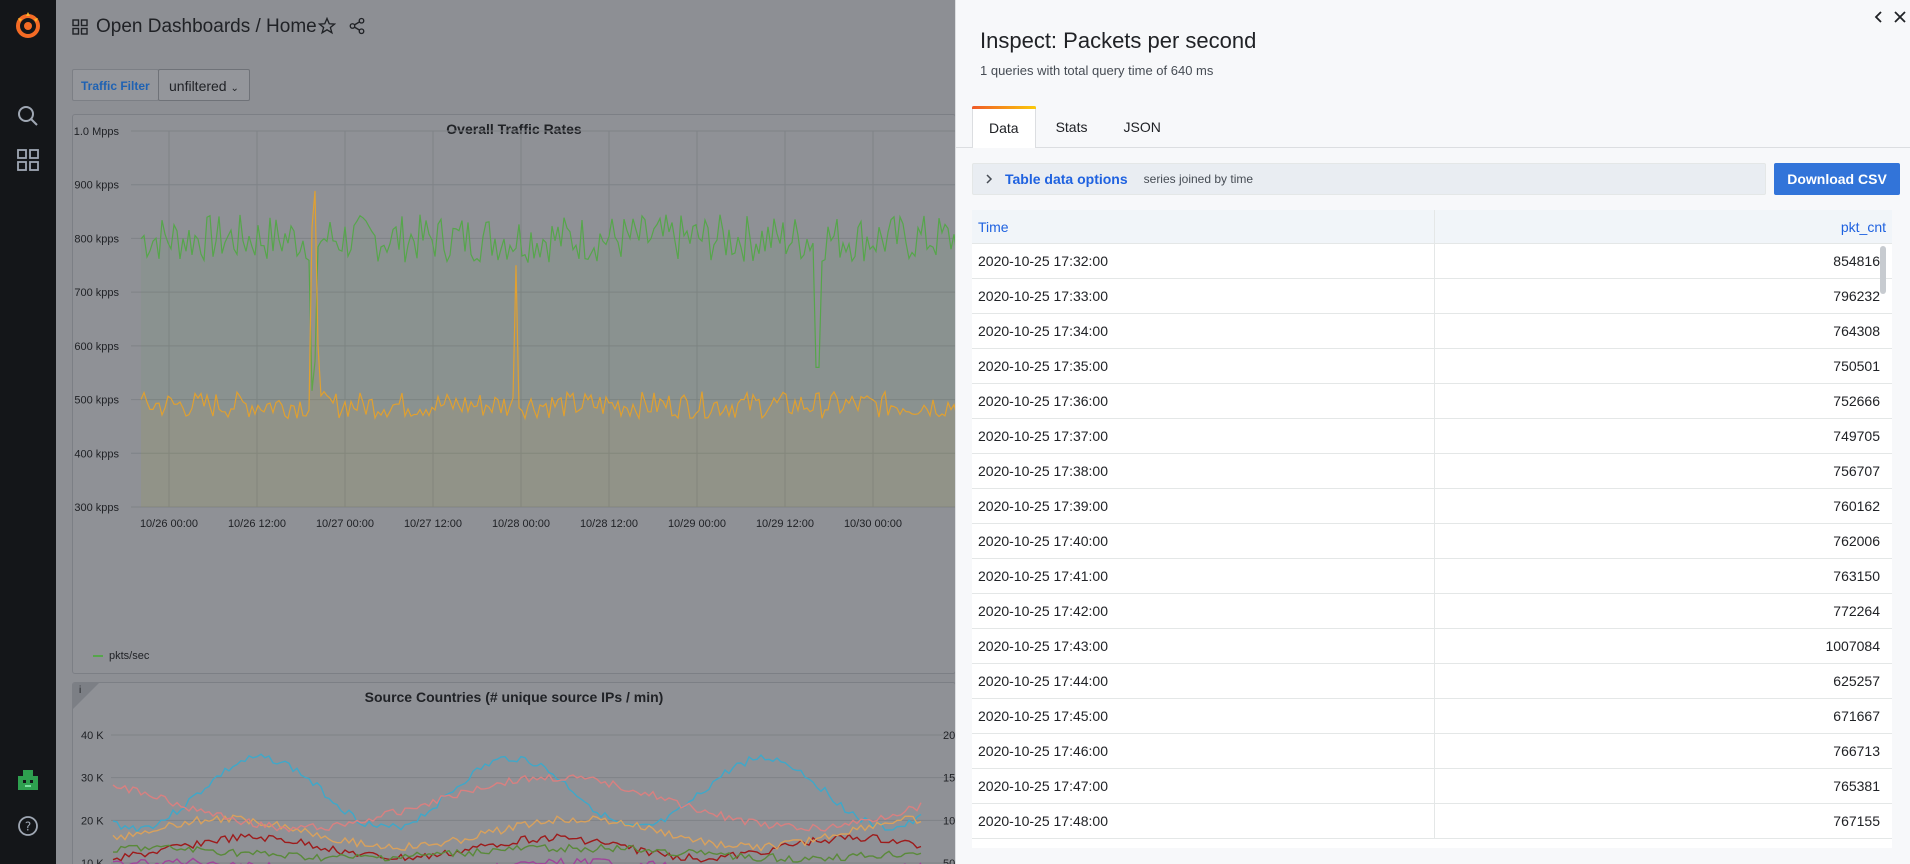 The width and height of the screenshot is (1910, 864). Describe the element at coordinates (1856, 821) in the screenshot. I see `cell-pkt-cnt: 767155` at that location.